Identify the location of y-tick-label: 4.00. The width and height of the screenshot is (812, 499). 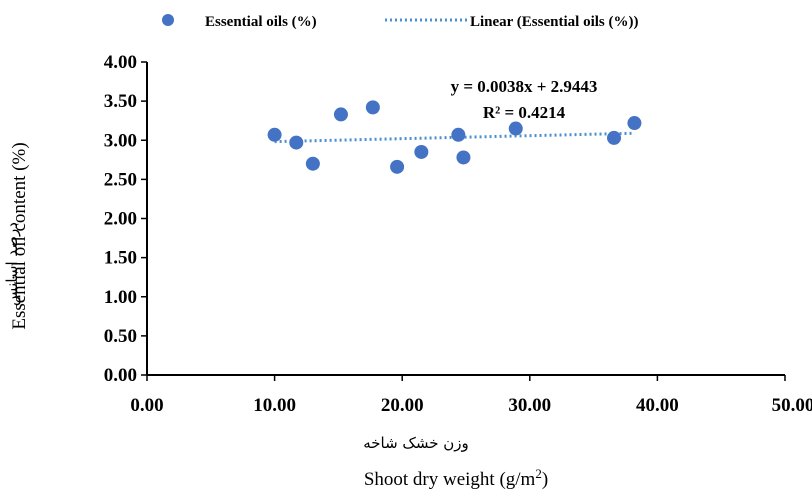
(120, 62).